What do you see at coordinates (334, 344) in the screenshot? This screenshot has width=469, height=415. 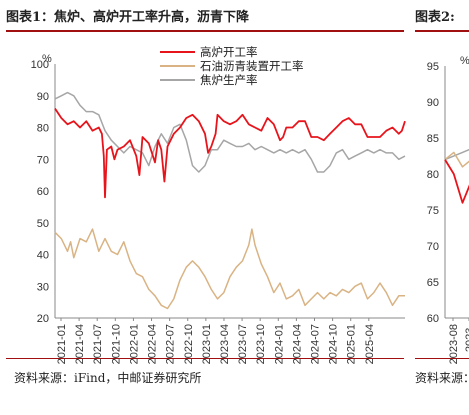 I see `chart1-x-tick-label: 2024-10` at bounding box center [334, 344].